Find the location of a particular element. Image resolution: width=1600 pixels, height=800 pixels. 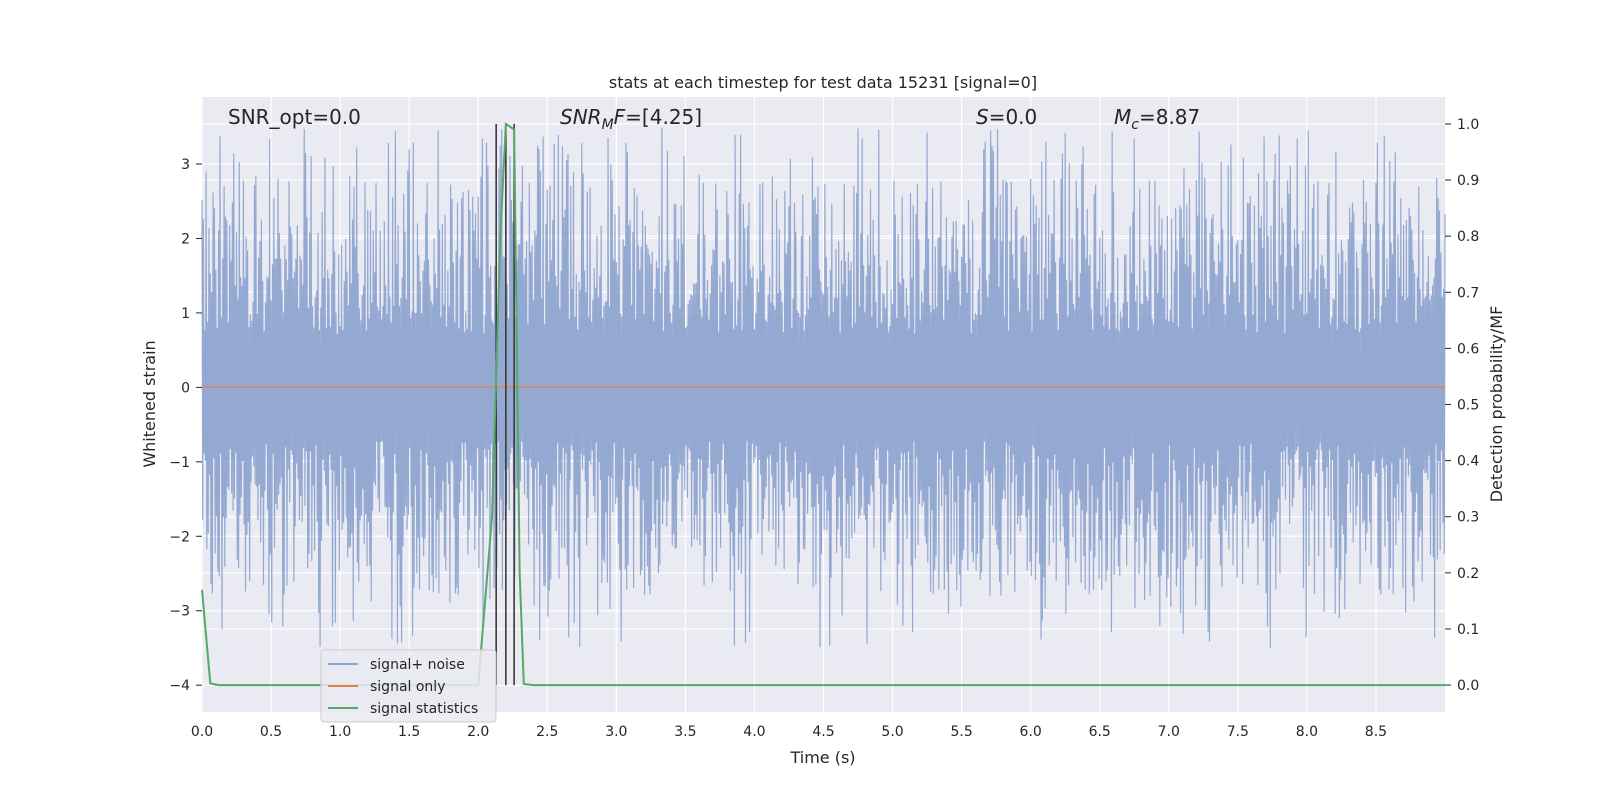

annotation-s: S=0.0 is located at coordinates (1006, 117).